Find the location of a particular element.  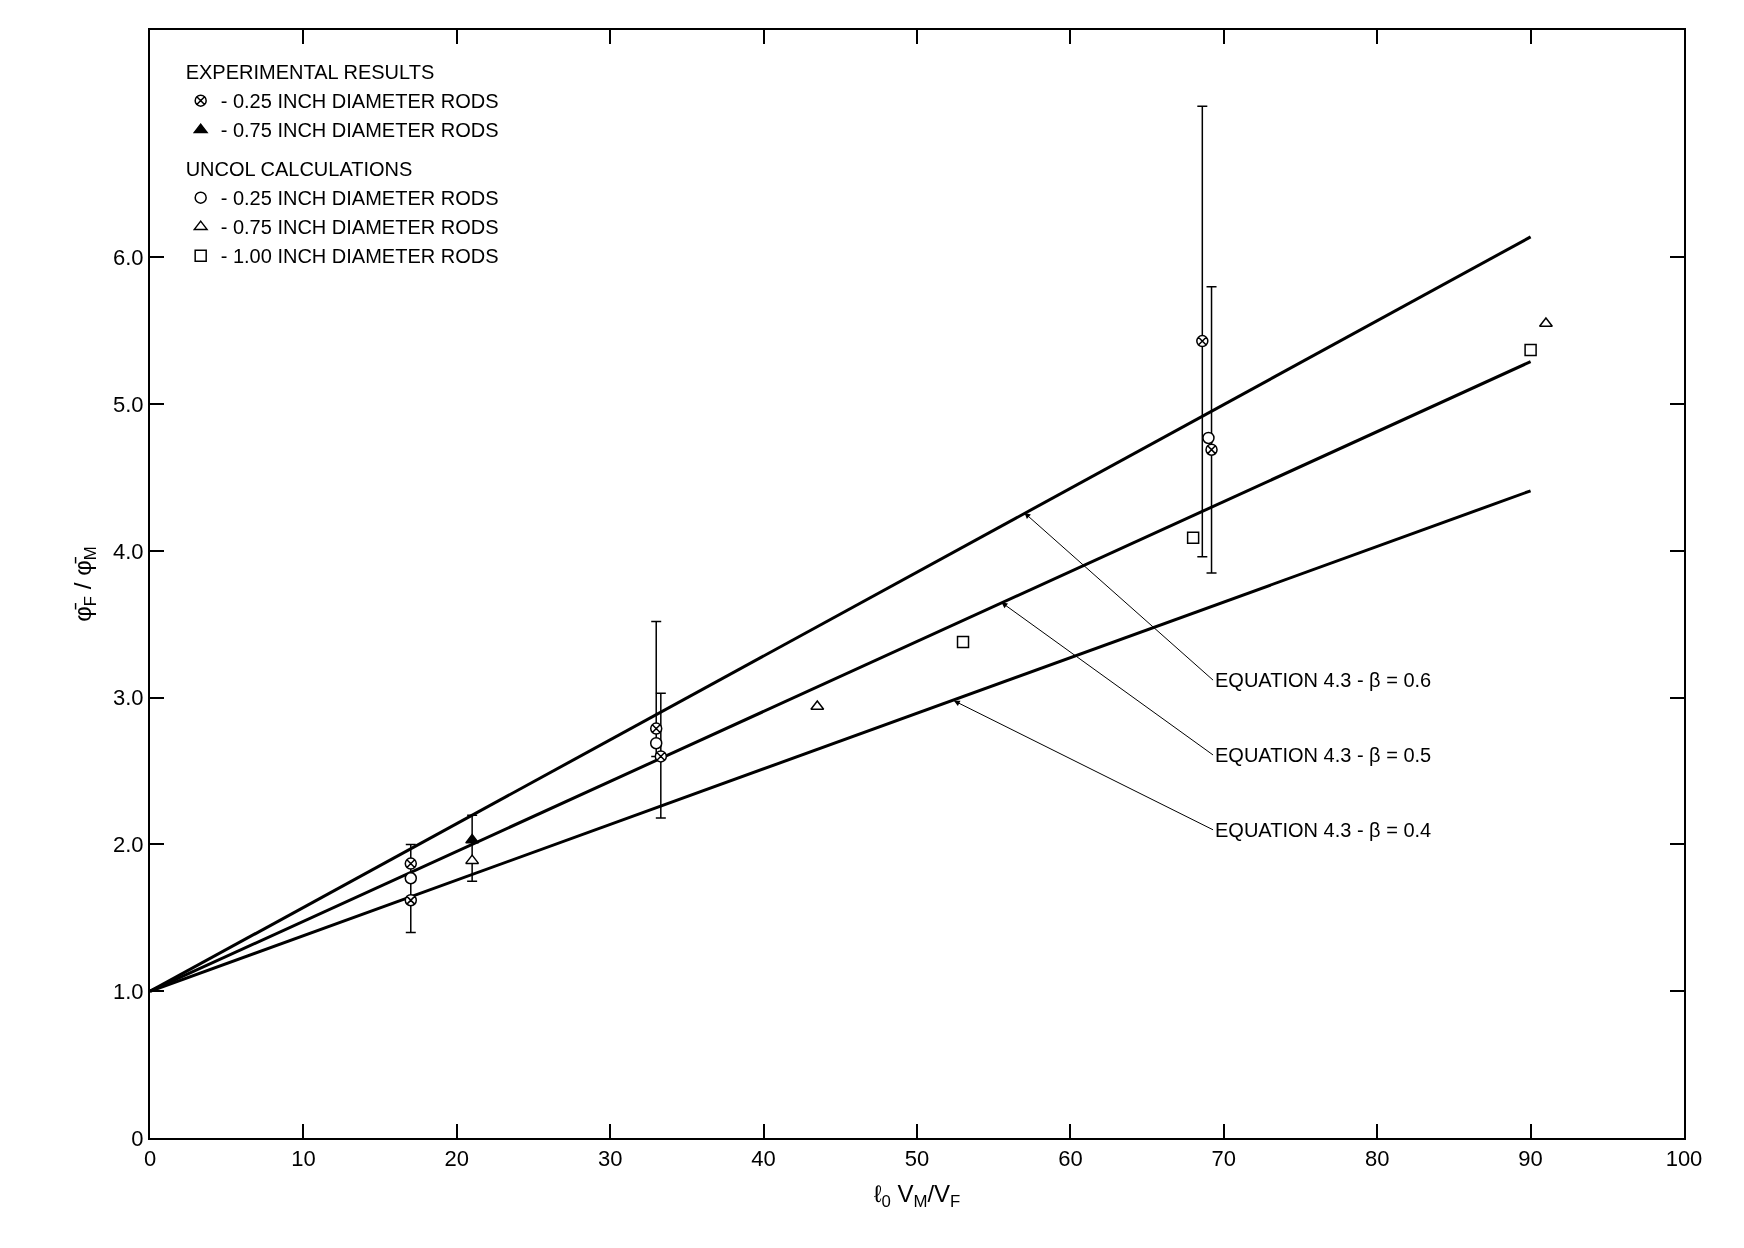

x-tick-label: 70 is located at coordinates (1224, 1159).